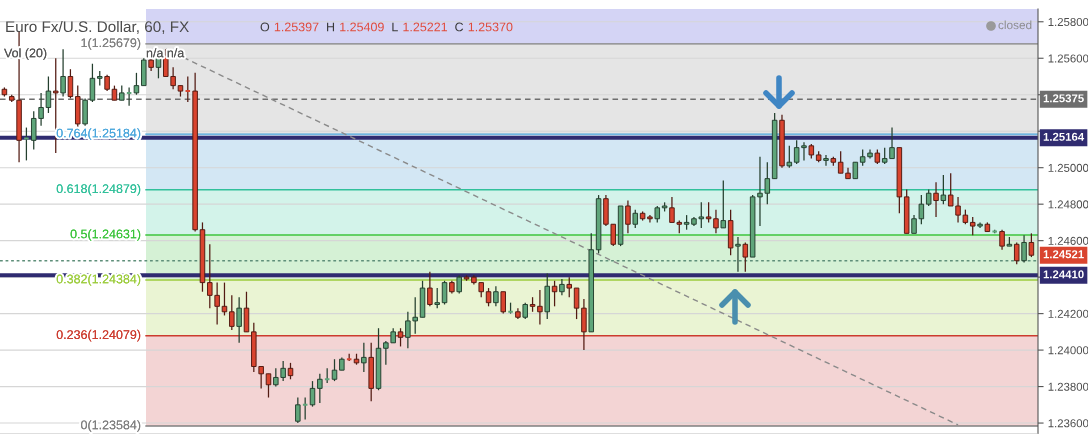  What do you see at coordinates (1063, 254) in the screenshot?
I see `text: 1.24521` at bounding box center [1063, 254].